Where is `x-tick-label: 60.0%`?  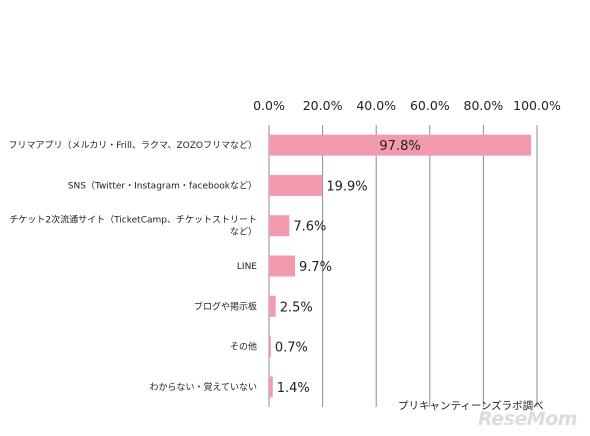
x-tick-label: 60.0% is located at coordinates (430, 105).